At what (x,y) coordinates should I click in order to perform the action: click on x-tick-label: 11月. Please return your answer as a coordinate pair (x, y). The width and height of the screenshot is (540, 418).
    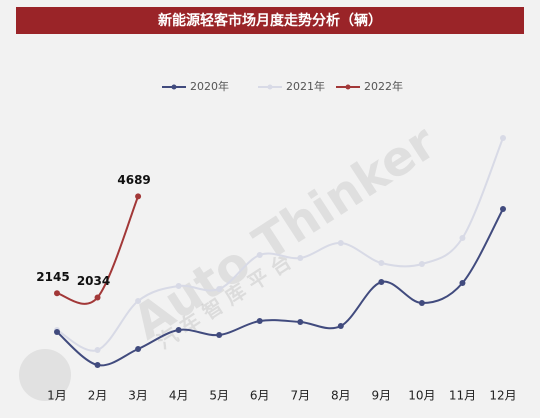
    Looking at the image, I should click on (462, 396).